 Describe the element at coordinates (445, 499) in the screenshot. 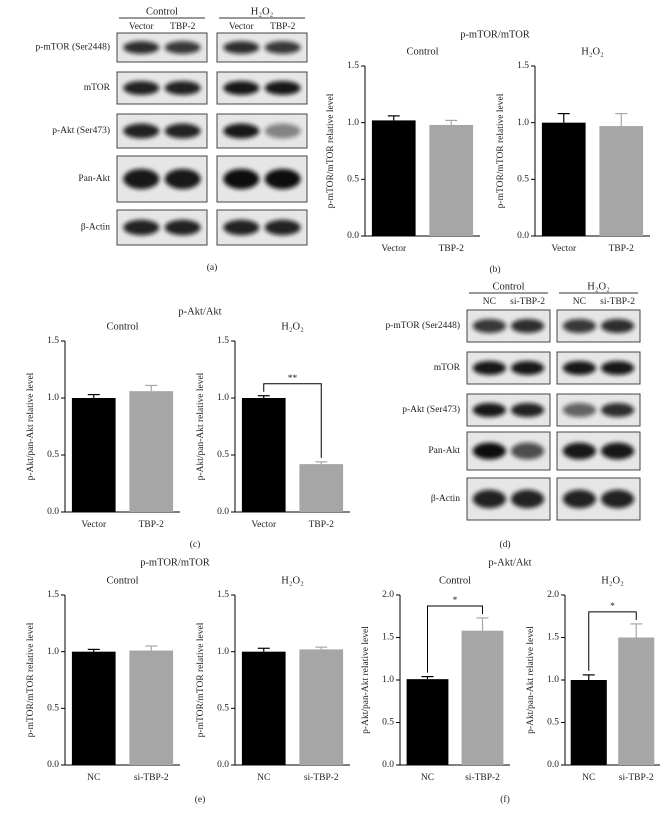

I see `row-label: β-Actin` at that location.